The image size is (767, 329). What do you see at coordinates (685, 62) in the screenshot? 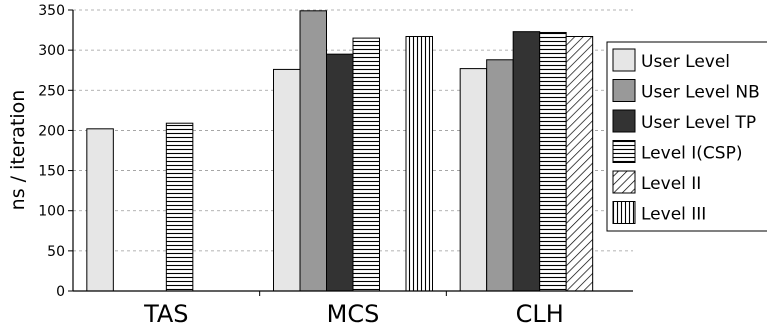
I see `legend-label: User Level` at bounding box center [685, 62].